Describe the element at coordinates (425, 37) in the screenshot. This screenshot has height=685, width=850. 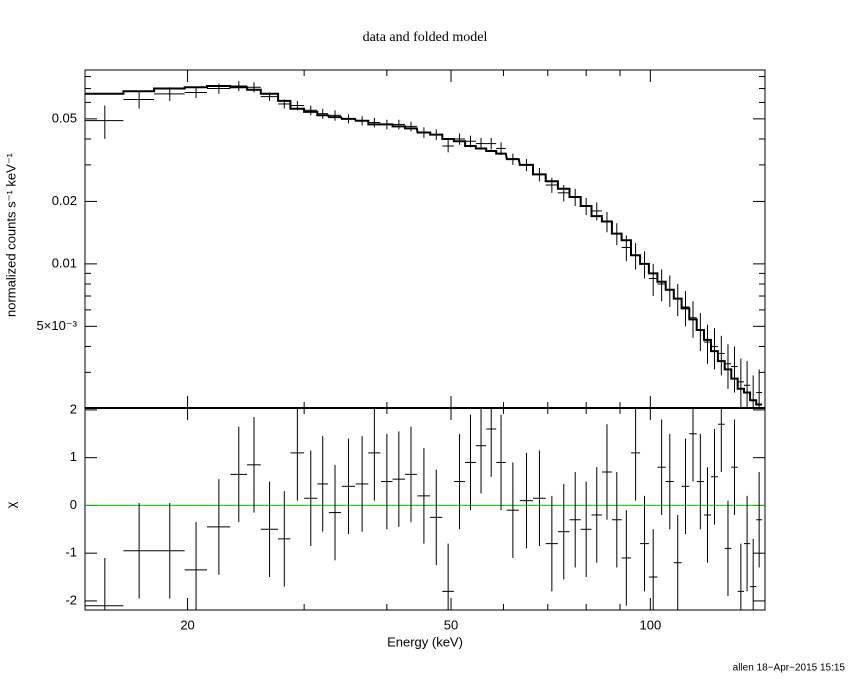
I see `chart-title: data and folded model` at that location.